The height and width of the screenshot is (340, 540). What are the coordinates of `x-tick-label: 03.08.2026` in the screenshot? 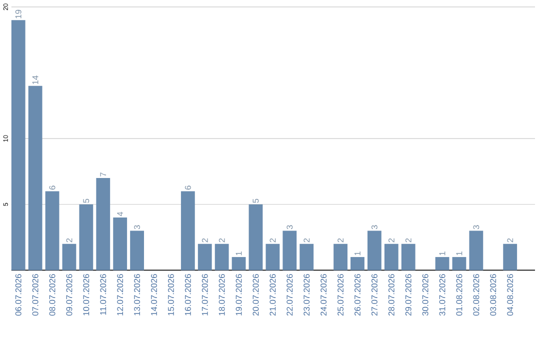 It's located at (493, 295).